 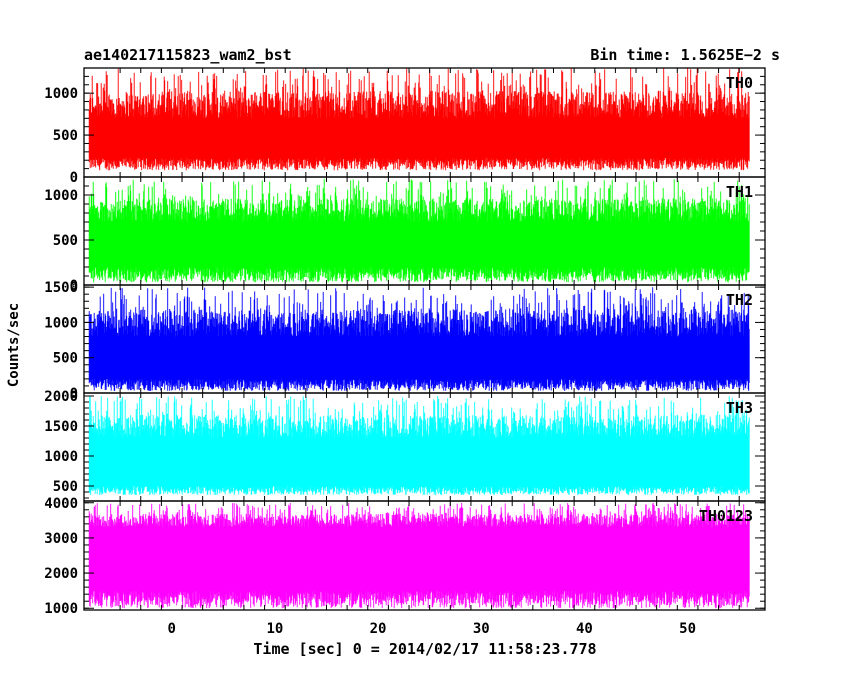 What do you see at coordinates (61, 196) in the screenshot?
I see `y-tick-label-th1: 1000` at bounding box center [61, 196].